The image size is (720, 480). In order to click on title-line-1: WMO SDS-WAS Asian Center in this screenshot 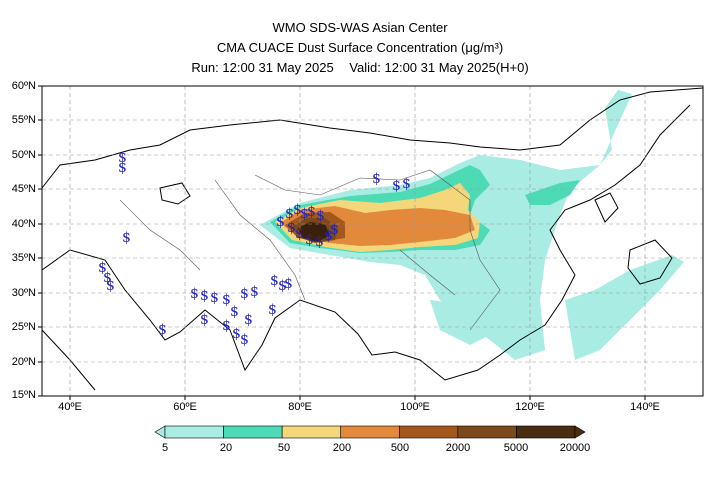, I will do `click(360, 27)`.